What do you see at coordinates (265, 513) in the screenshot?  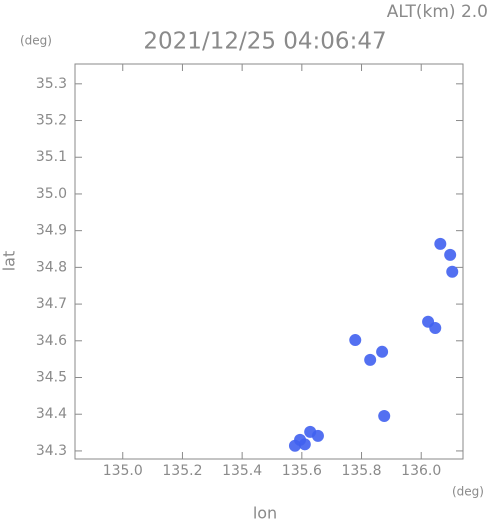 I see `x-axis-label: lon` at bounding box center [265, 513].